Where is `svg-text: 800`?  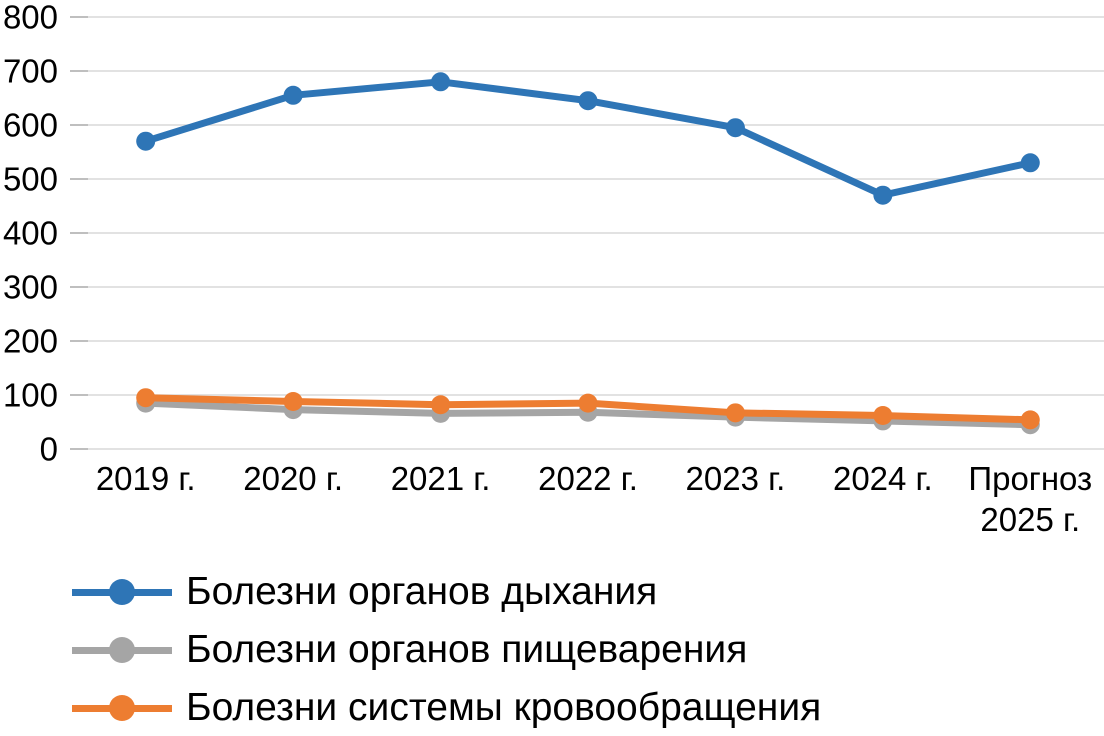
svg-text: 800 is located at coordinates (30, 18).